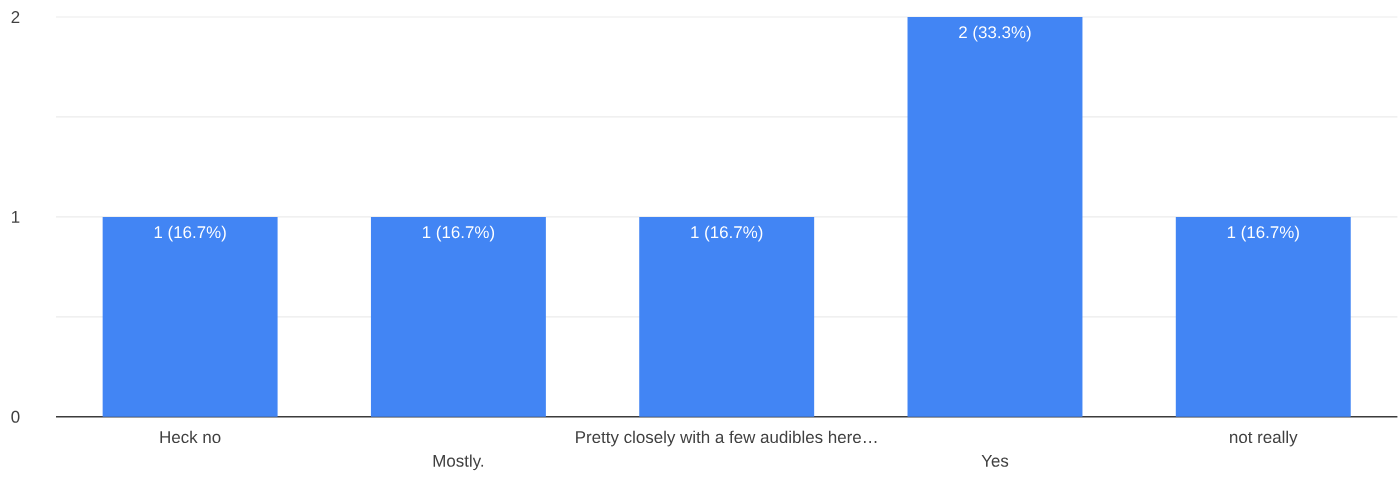 This screenshot has height=499, width=1398. Describe the element at coordinates (1264, 438) in the screenshot. I see `x-tick-label: not really` at that location.